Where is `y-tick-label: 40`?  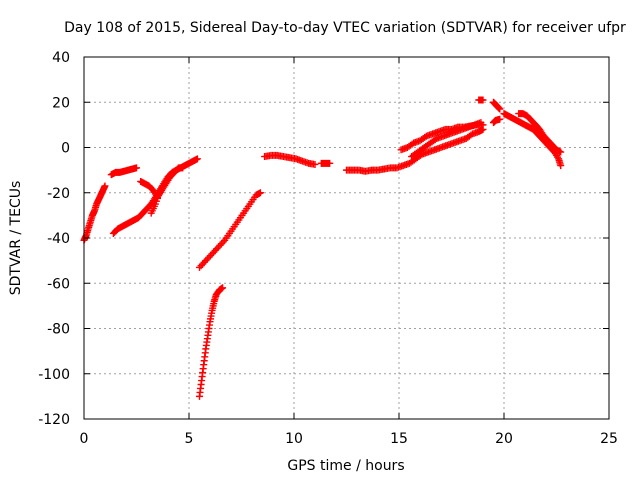 y-tick-label: 40 is located at coordinates (61, 58).